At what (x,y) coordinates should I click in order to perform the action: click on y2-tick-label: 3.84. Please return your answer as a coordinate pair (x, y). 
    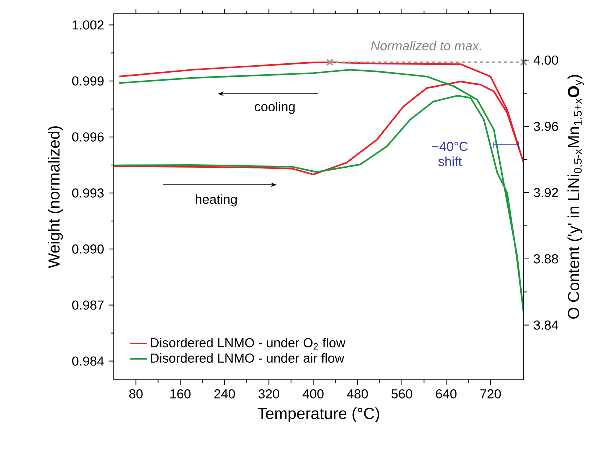
    Looking at the image, I should click on (546, 325).